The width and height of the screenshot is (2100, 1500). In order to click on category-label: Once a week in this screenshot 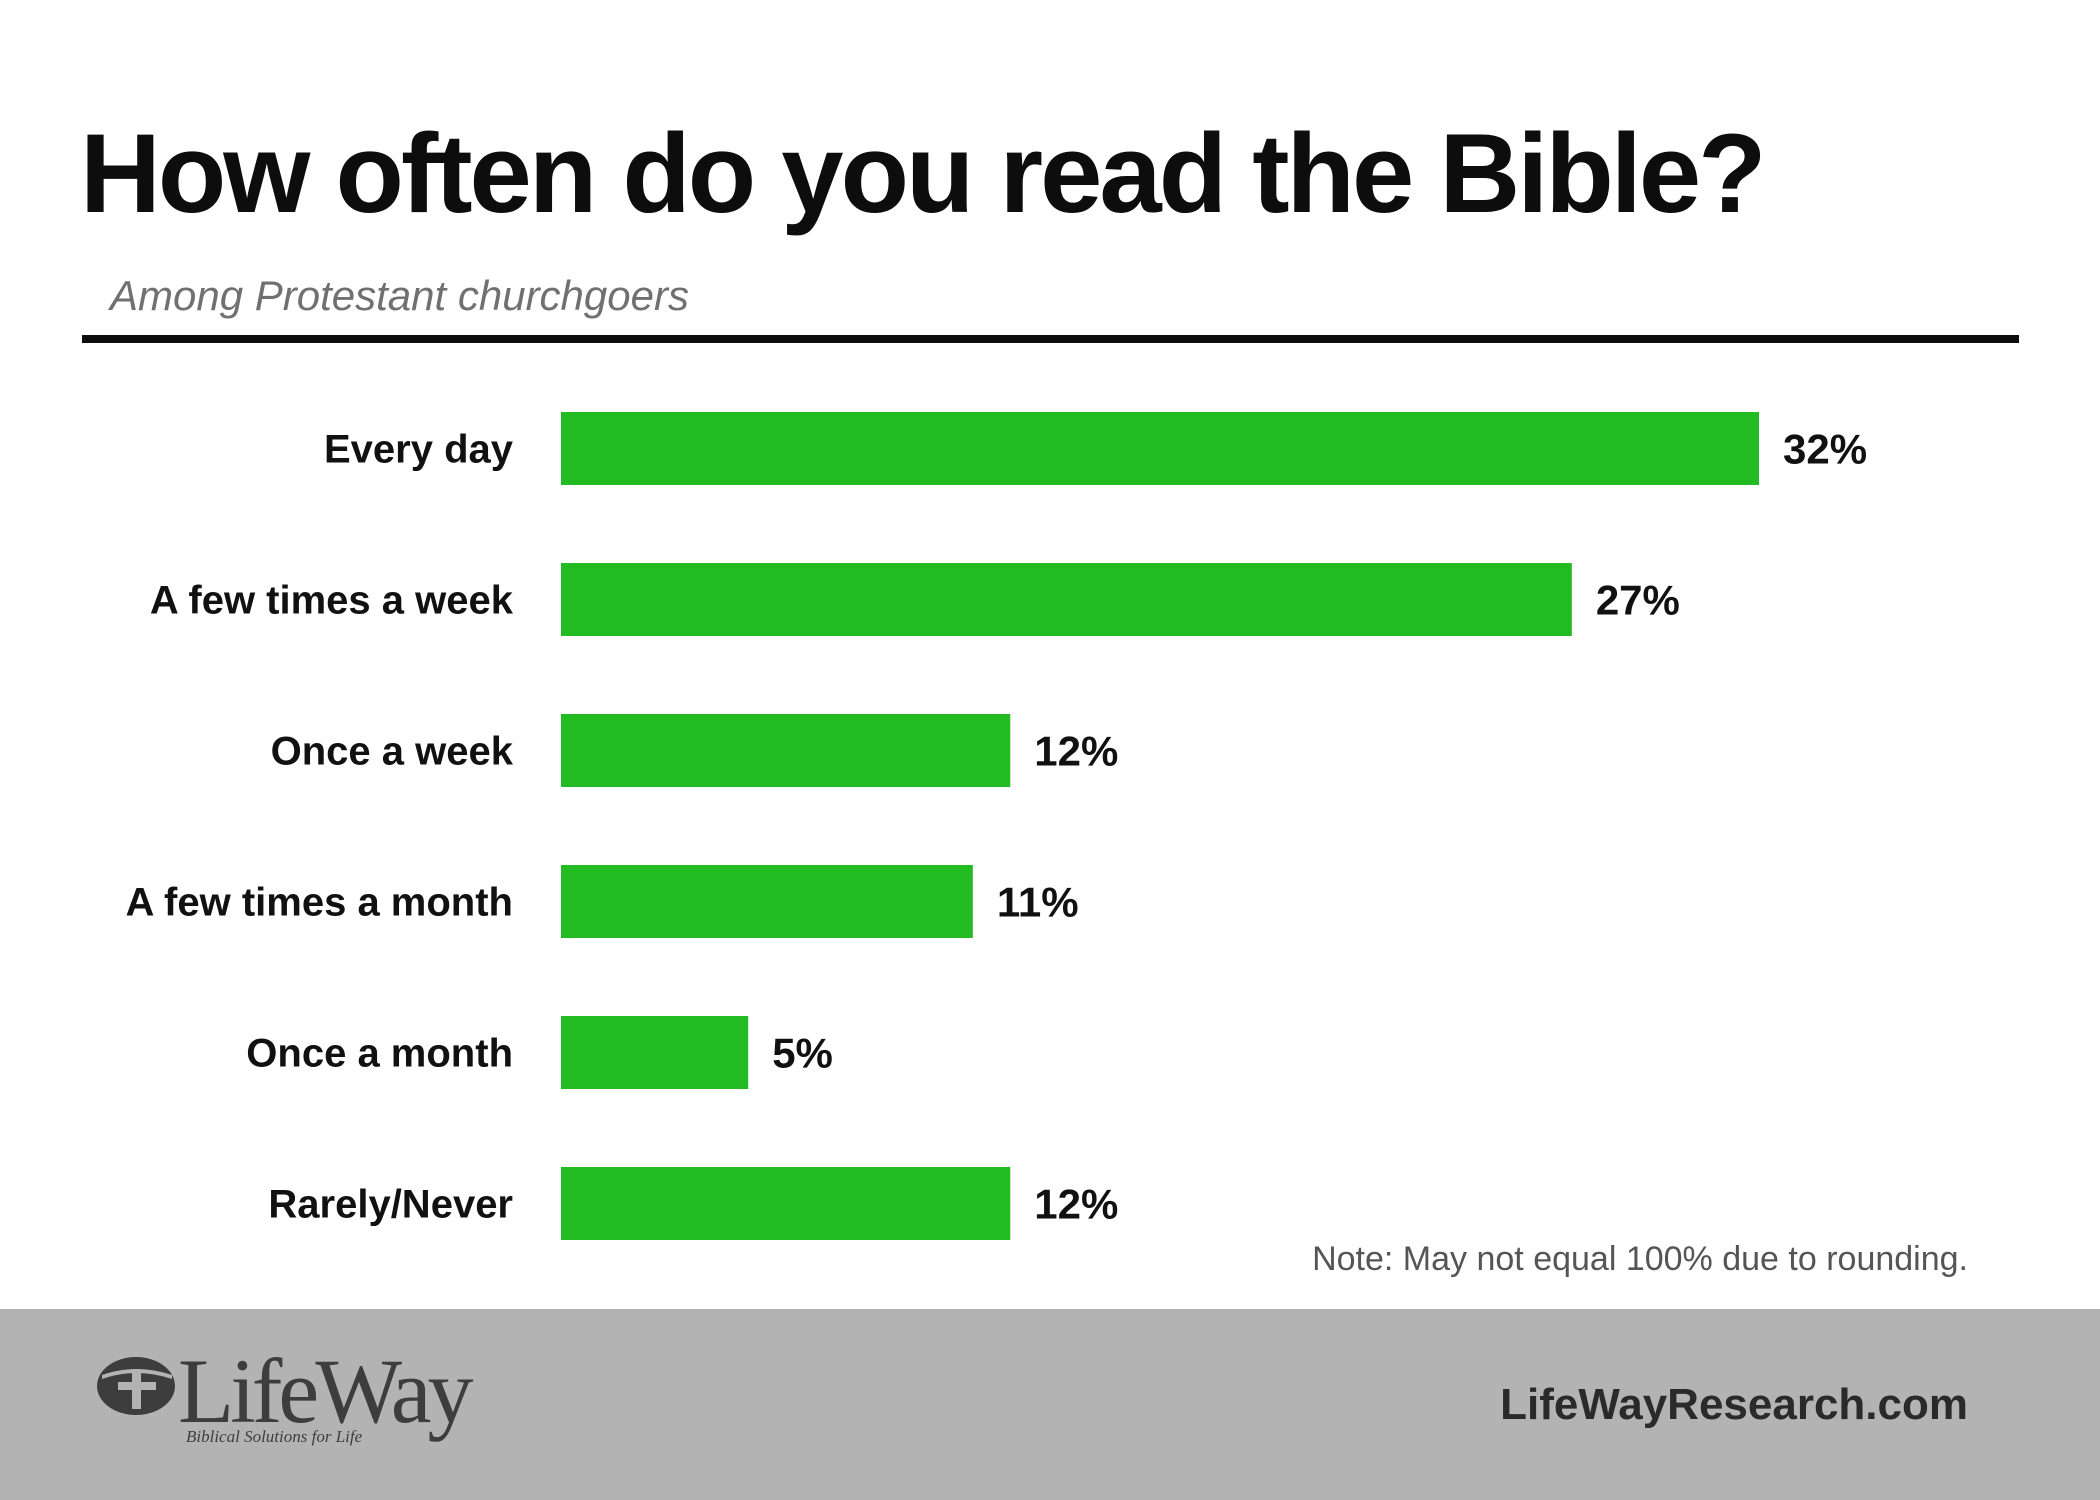, I will do `click(392, 752)`.